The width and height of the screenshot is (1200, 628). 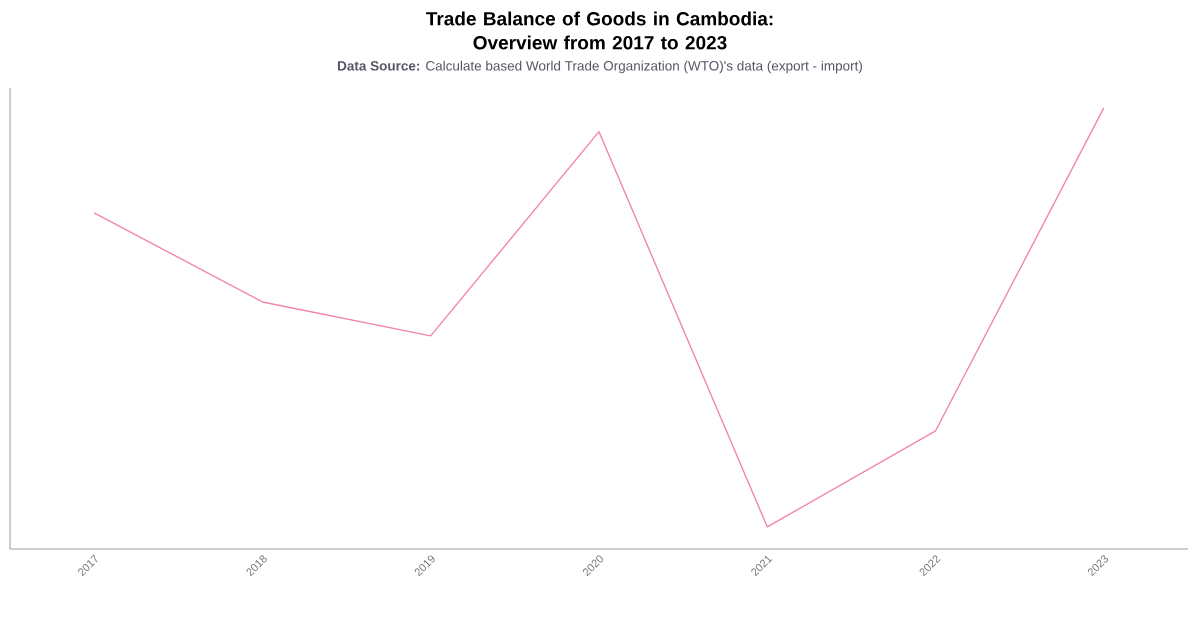 I want to click on chart-title: Trade Balance of Goods in Cambodia: Overview from 2017 to 2023, so click(x=599, y=30).